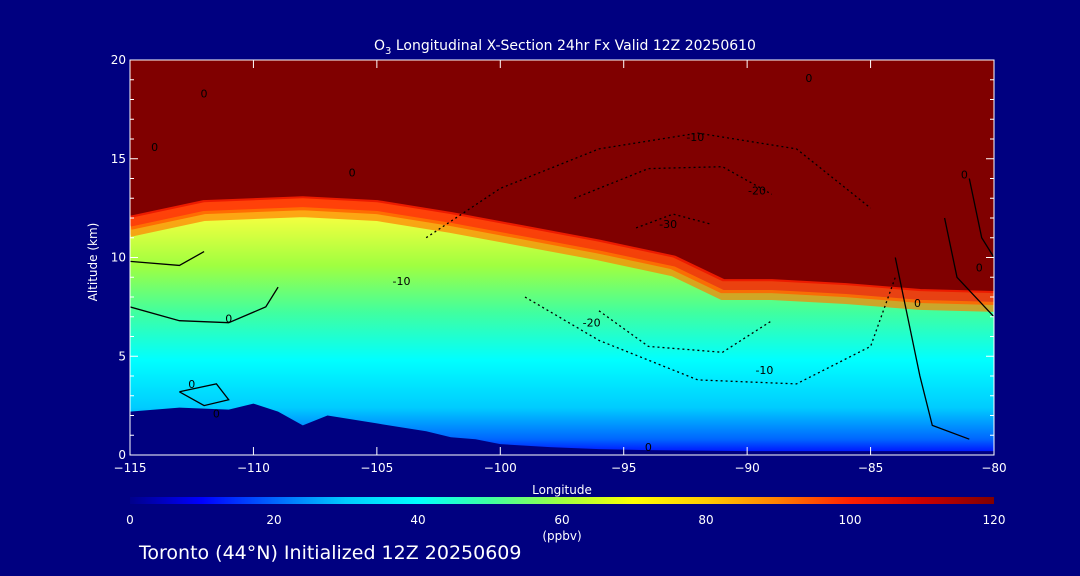  I want to click on contour-label-8: 0, so click(964, 175).